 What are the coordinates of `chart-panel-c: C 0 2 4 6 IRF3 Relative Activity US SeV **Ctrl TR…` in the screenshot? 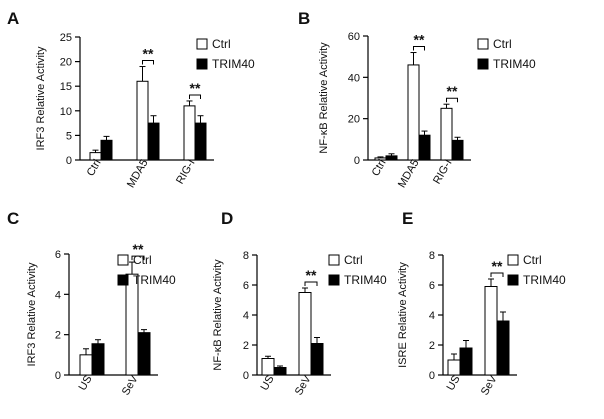 It's located at (91, 303).